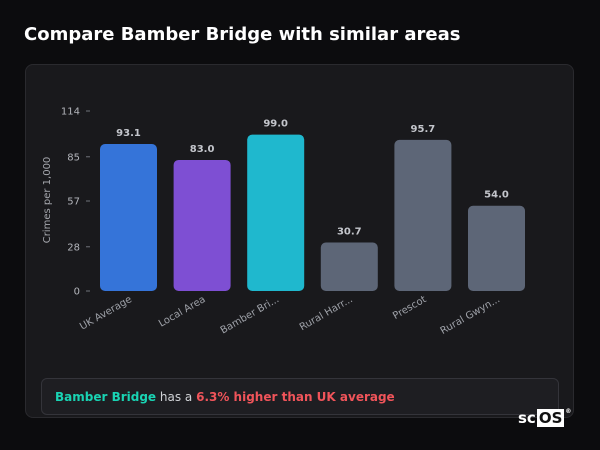  Describe the element at coordinates (73, 157) in the screenshot. I see `y-tick-label: 85` at that location.